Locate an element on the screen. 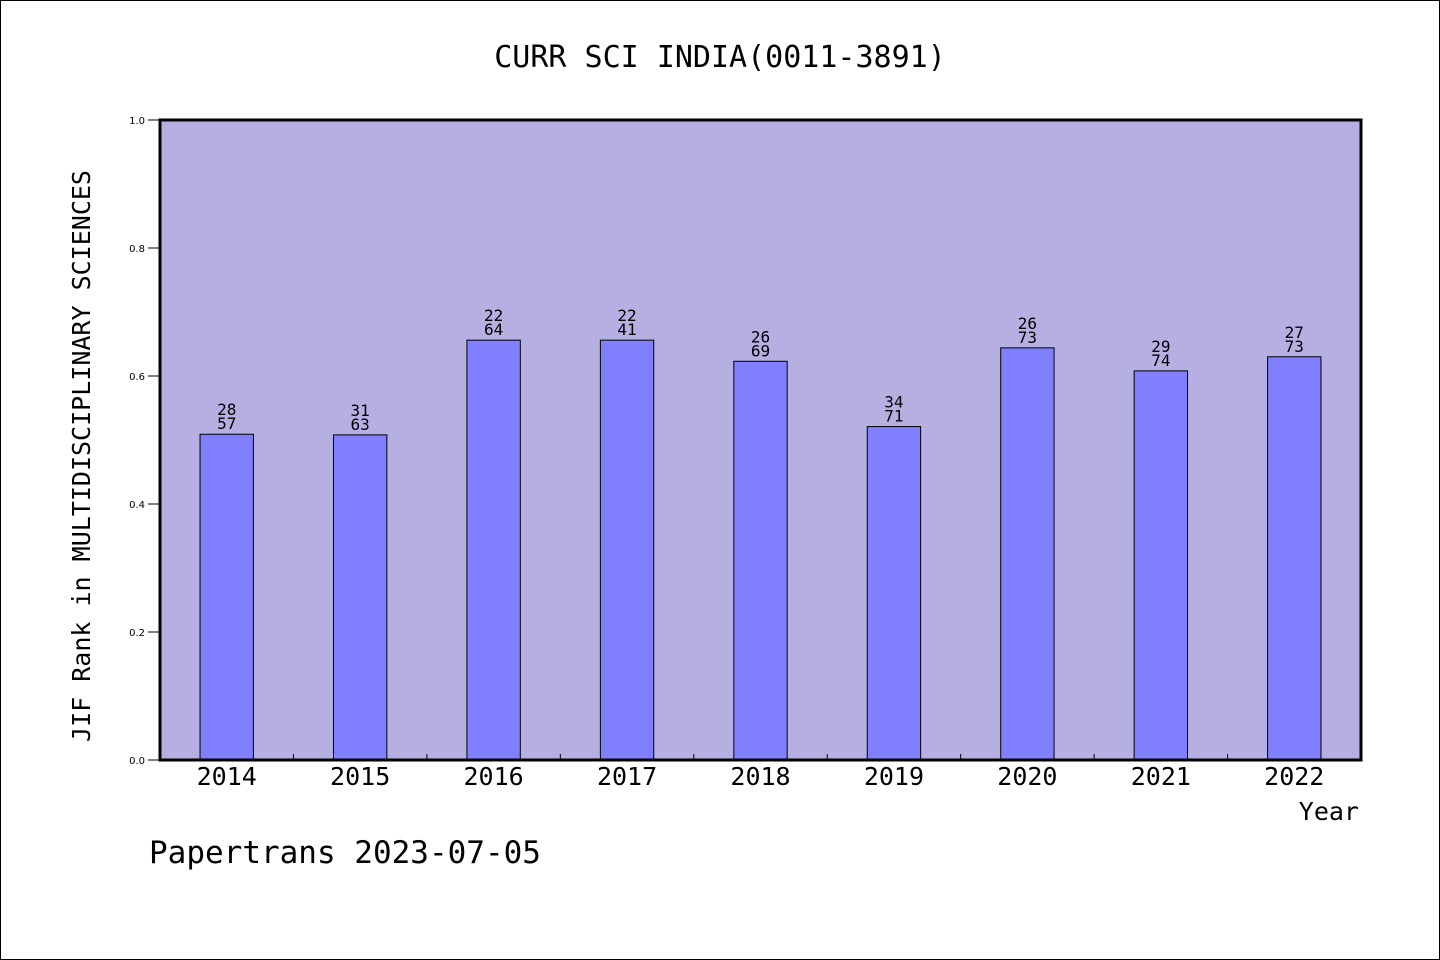 This screenshot has height=960, width=1440. y-tick-label: 0.4 is located at coordinates (137, 505).